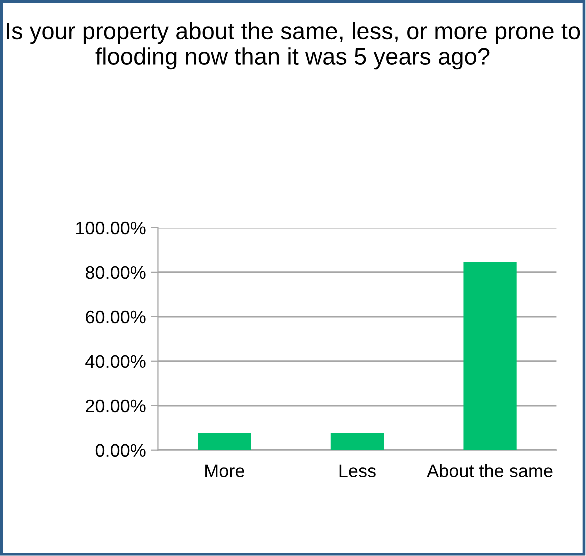 This screenshot has width=586, height=556. I want to click on x-tick-label: More, so click(225, 471).